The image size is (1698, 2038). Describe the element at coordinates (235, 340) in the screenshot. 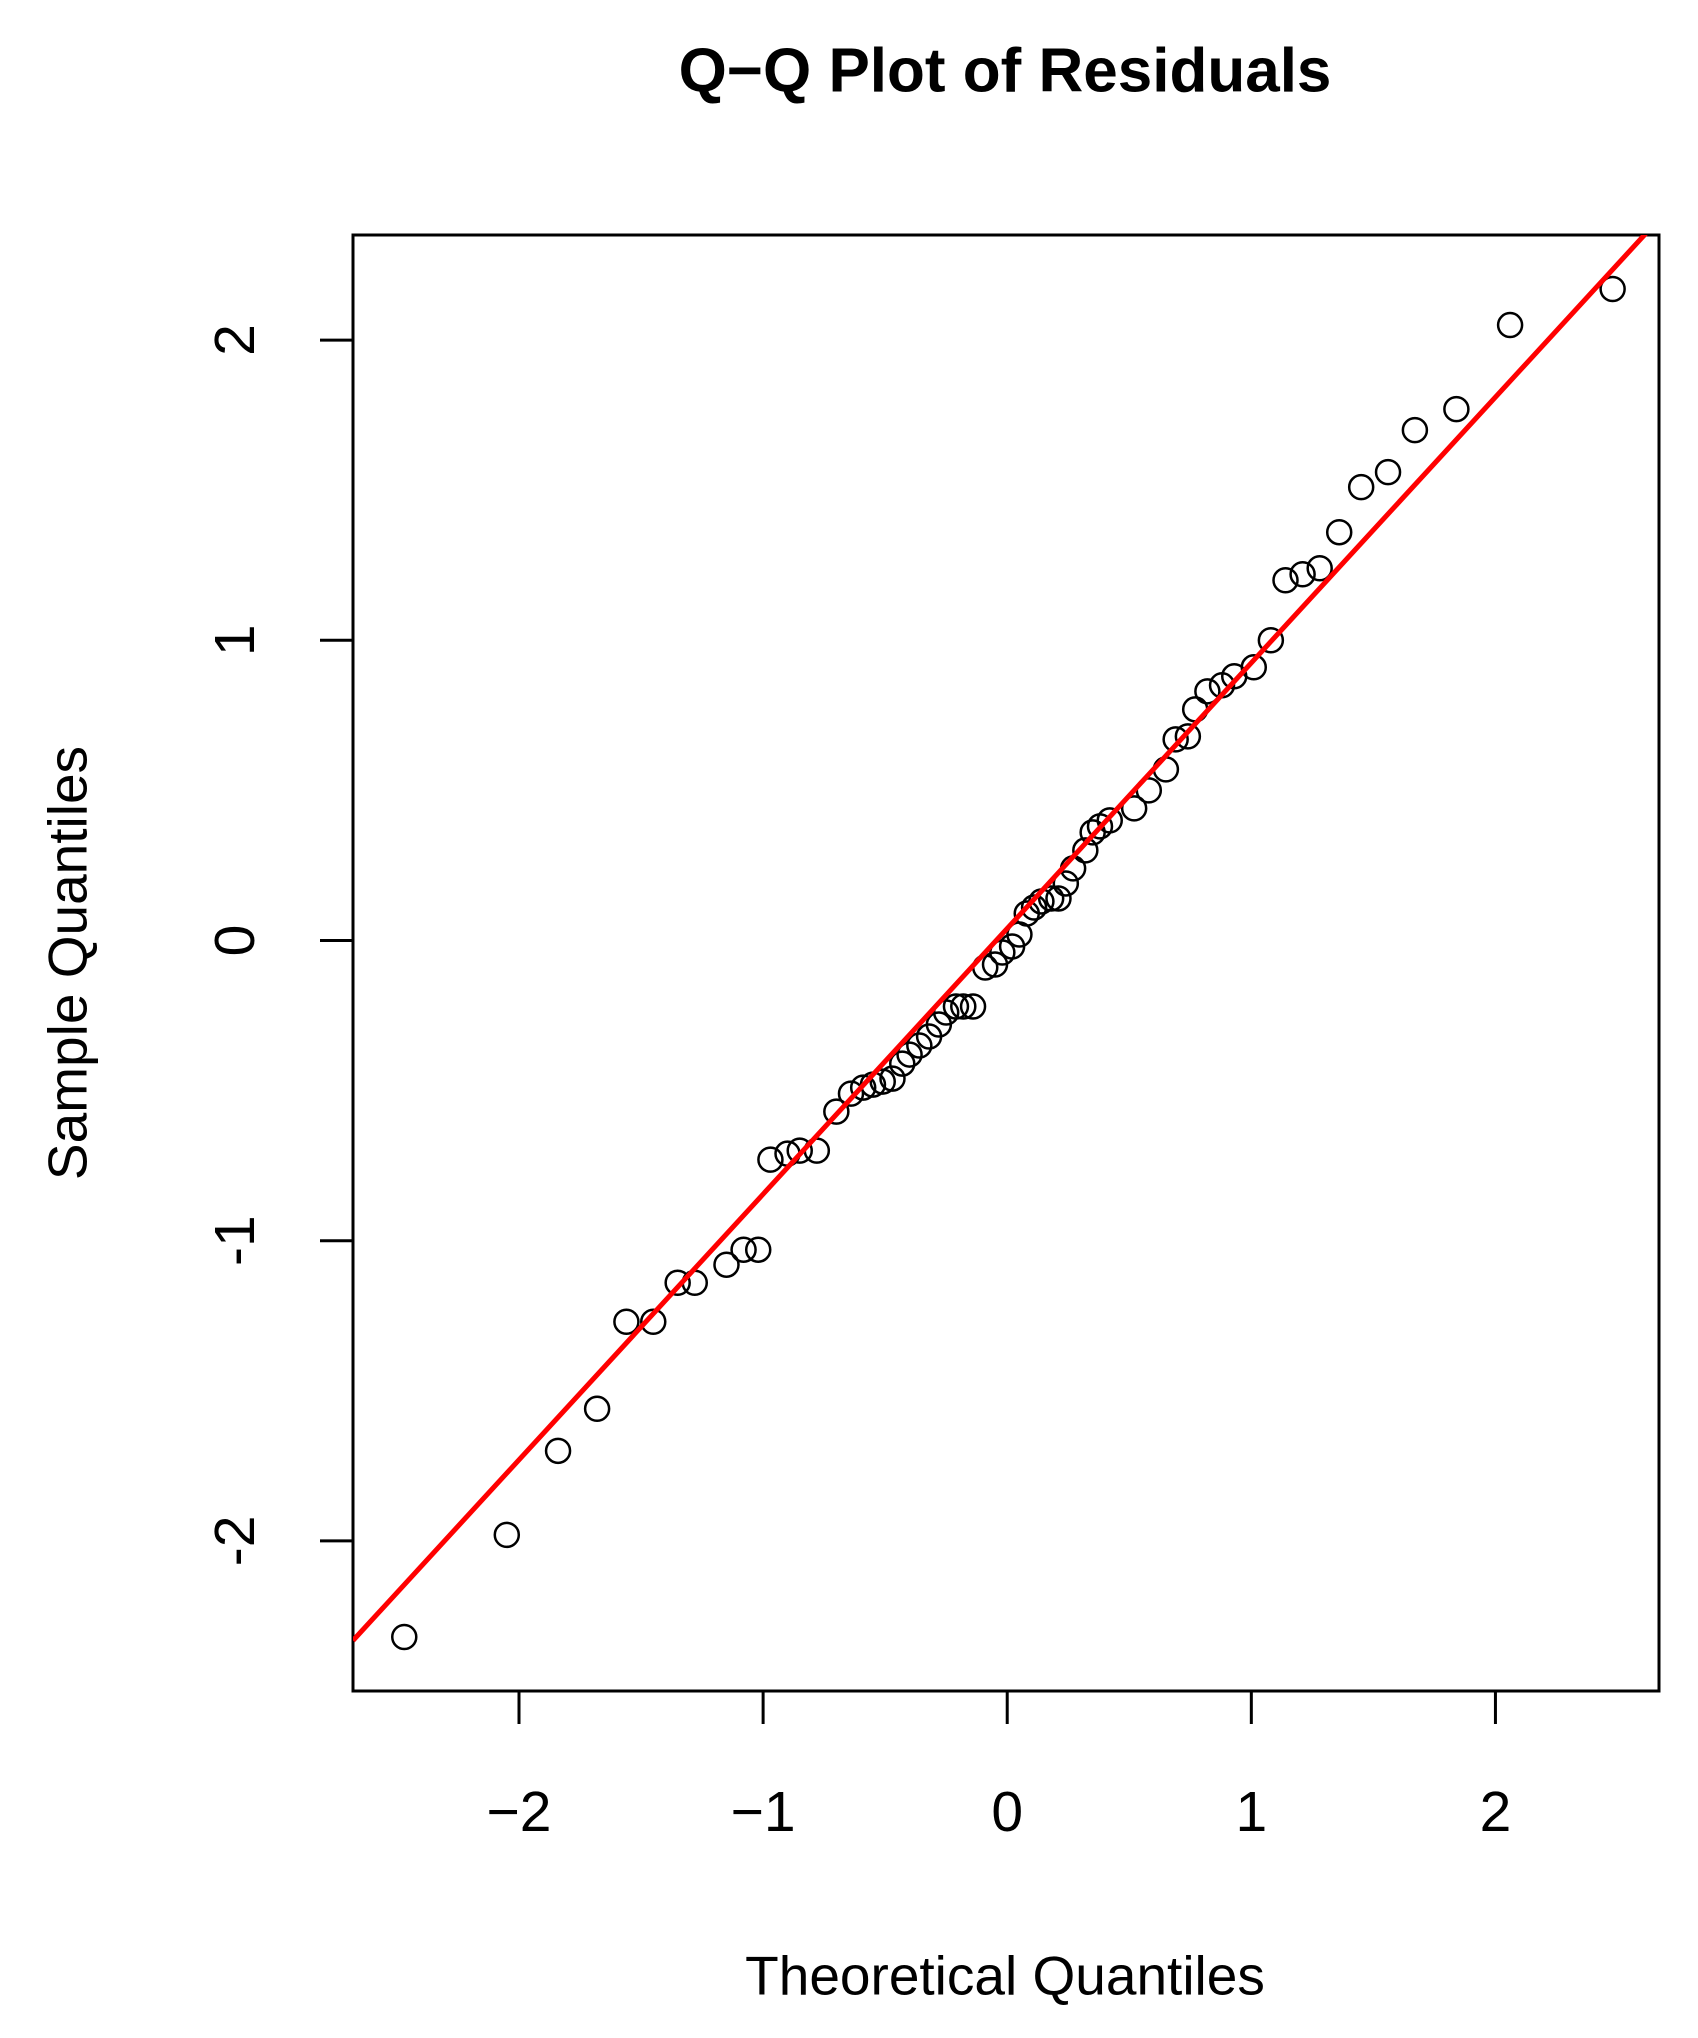

I see `y-tick-label: 2` at that location.